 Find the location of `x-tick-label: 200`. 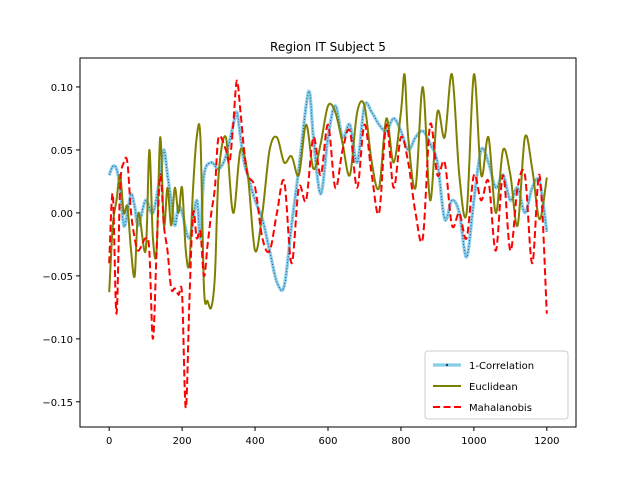

x-tick-label: 200 is located at coordinates (182, 441).